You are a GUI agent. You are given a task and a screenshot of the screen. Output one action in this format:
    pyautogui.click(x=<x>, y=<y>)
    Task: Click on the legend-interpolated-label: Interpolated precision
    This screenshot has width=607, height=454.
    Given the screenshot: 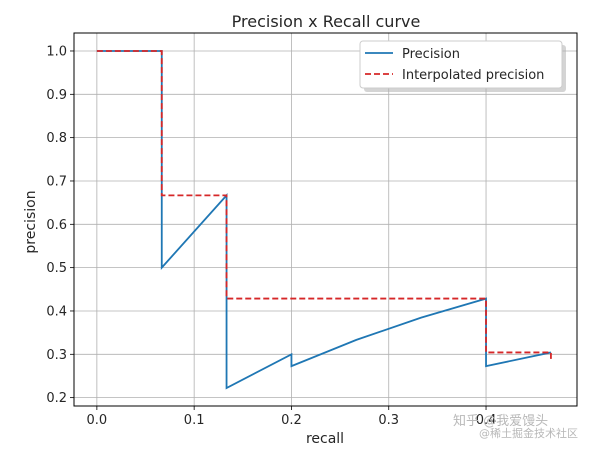 What is the action you would take?
    pyautogui.click(x=473, y=75)
    